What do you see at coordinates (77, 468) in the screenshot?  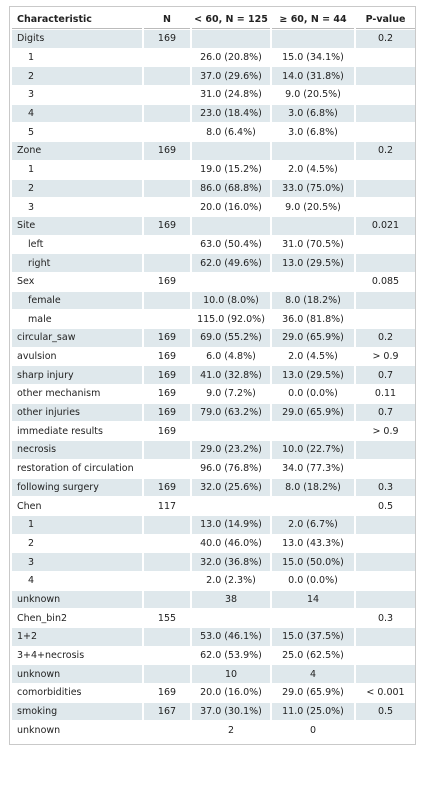 I see `table-cell: restoration of circulation` at bounding box center [77, 468].